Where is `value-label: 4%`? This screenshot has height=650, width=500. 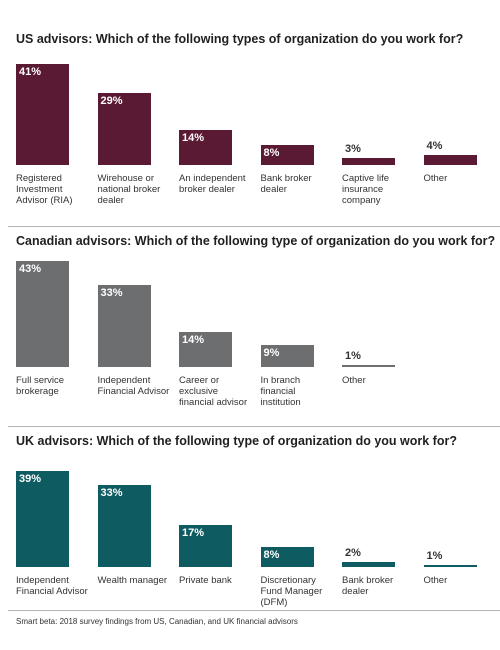 value-label: 4% is located at coordinates (434, 146).